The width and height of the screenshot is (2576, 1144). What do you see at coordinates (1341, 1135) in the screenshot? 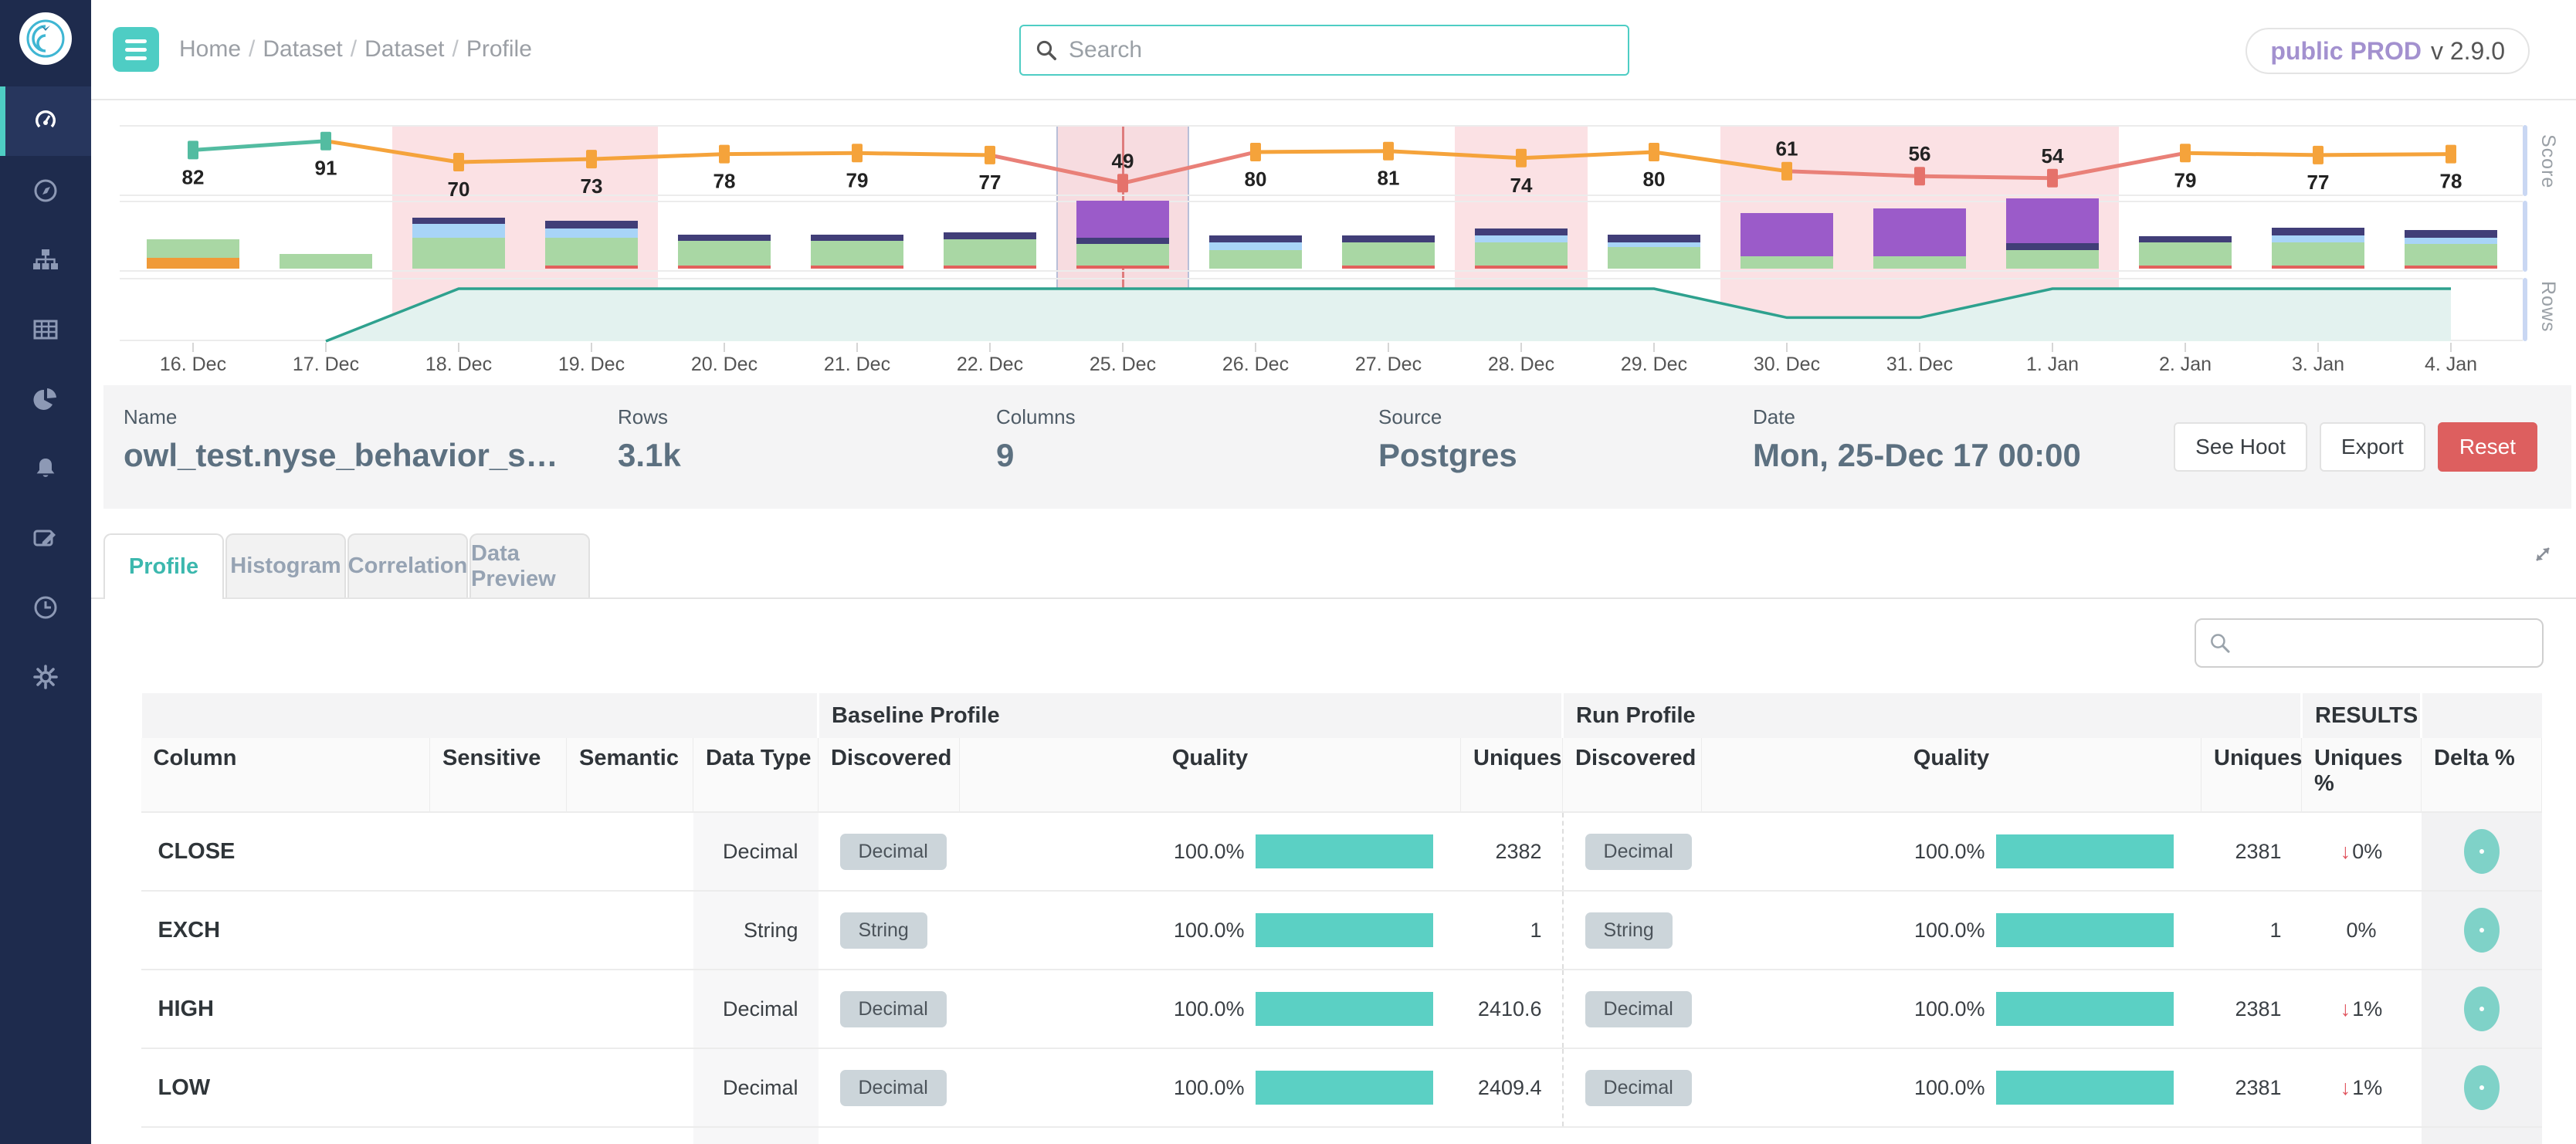
I see `table-row-partial` at bounding box center [1341, 1135].